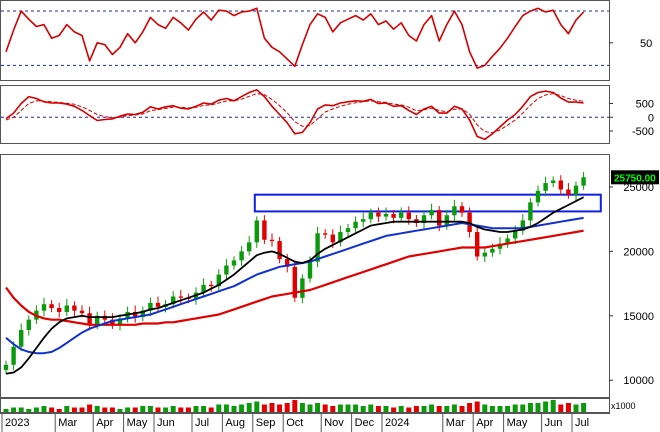 This screenshot has height=432, width=660. Describe the element at coordinates (638, 188) in the screenshot. I see `price-y-tick-label: 25000` at that location.